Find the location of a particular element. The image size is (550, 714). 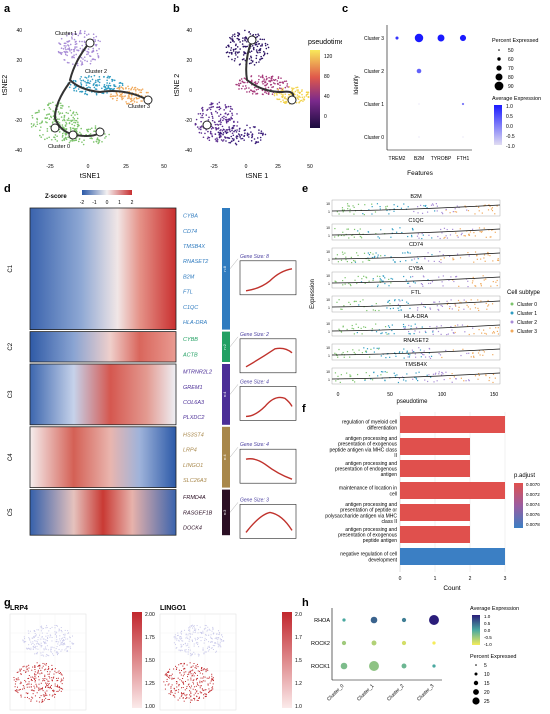

tick-label: 1 is located at coordinates (329, 284).